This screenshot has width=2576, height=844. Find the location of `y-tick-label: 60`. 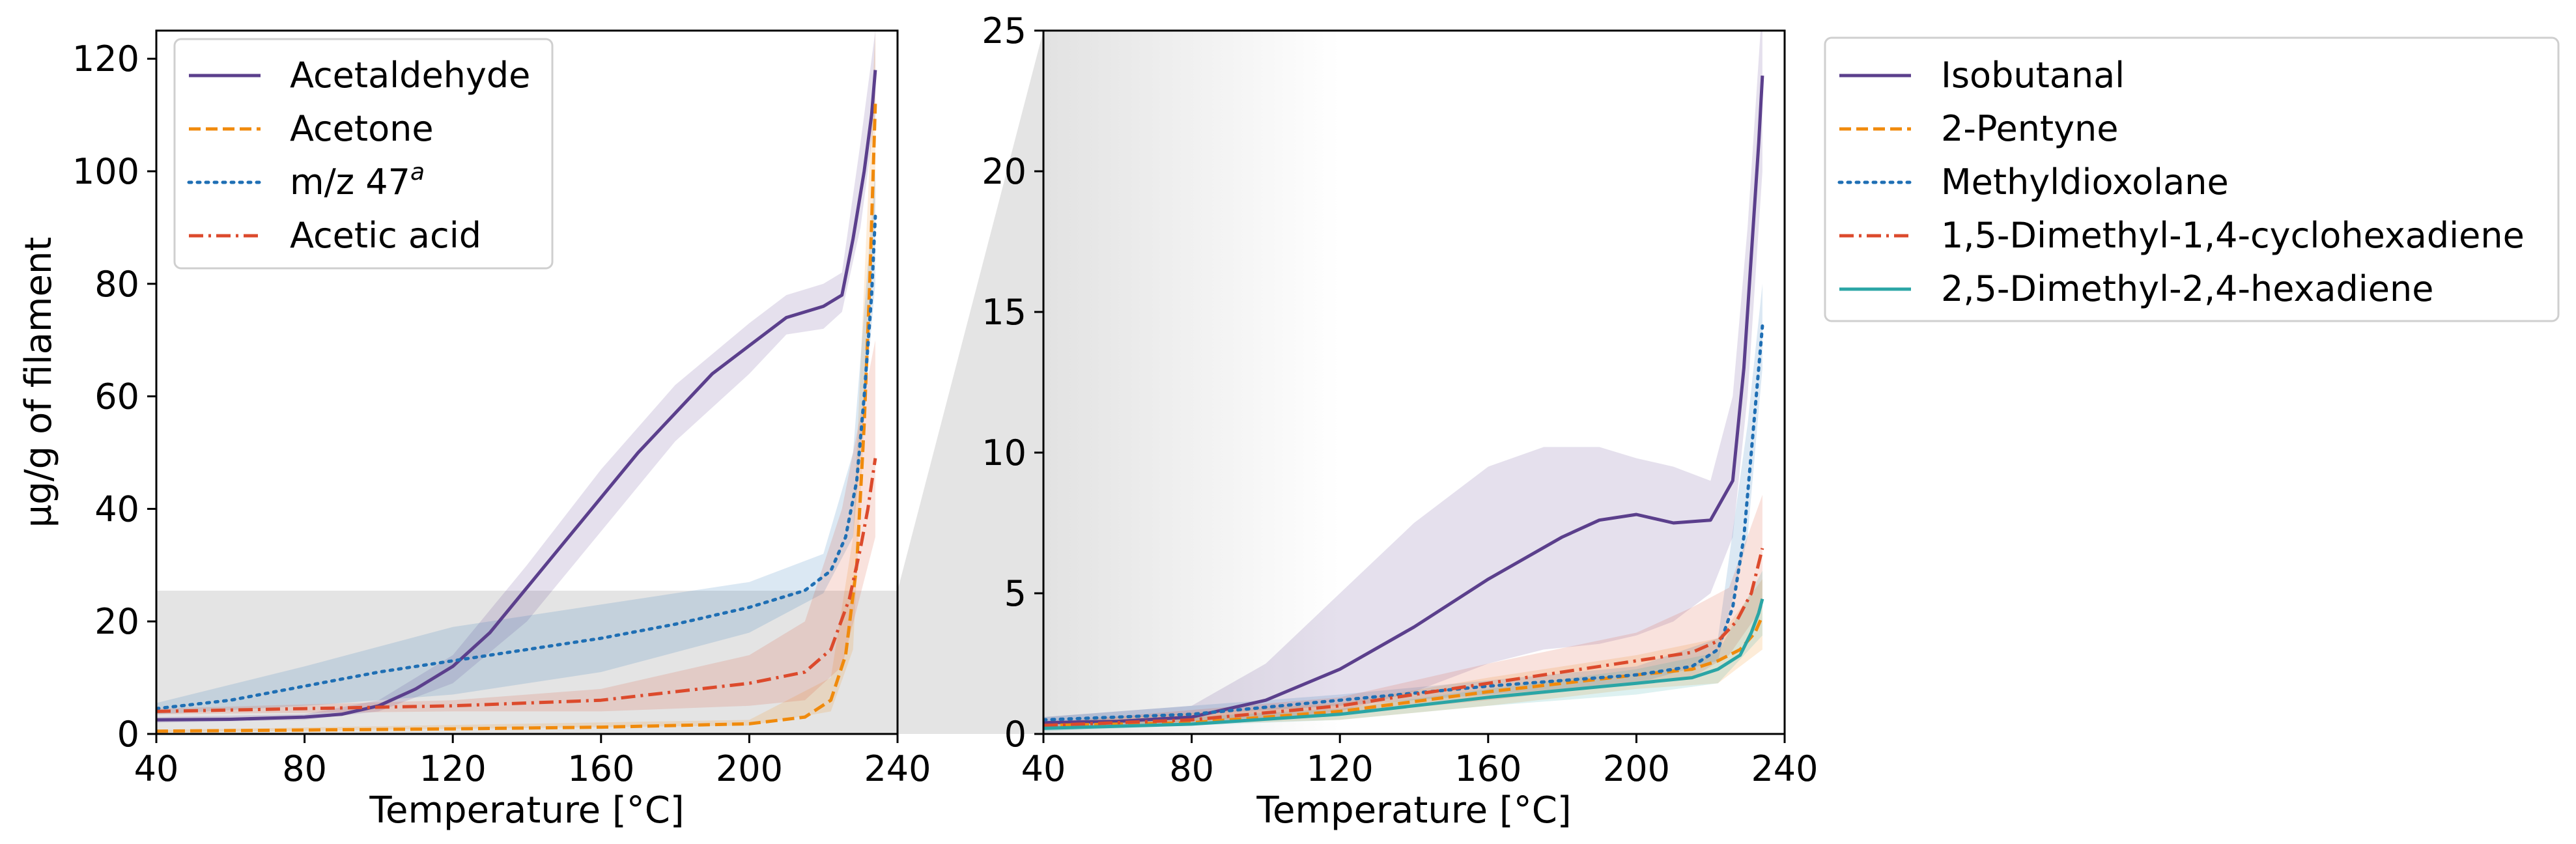

y-tick-label: 60 is located at coordinates (116, 397).